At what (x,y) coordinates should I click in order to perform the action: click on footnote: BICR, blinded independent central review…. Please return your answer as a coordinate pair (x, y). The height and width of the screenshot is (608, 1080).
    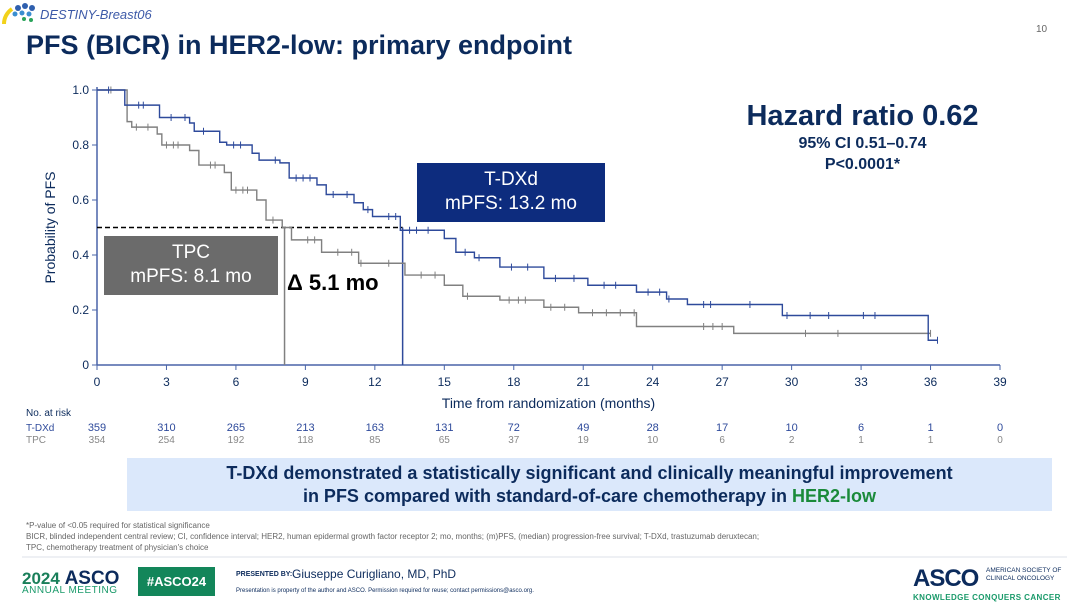
    Looking at the image, I should click on (393, 536).